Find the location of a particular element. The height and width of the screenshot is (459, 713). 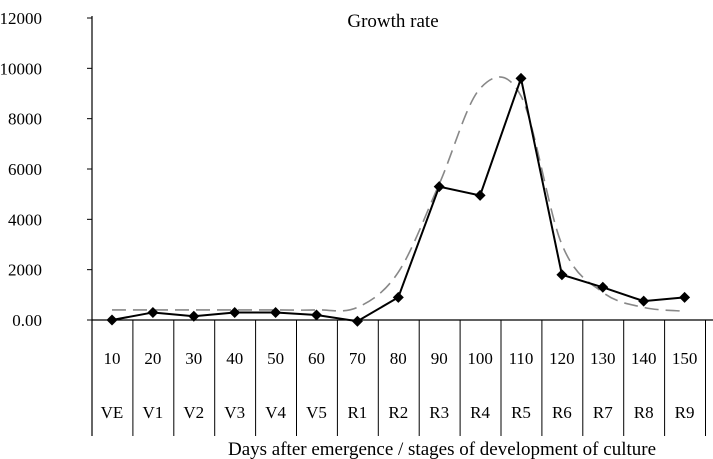

y-tick-label: 2000 is located at coordinates (25, 270).